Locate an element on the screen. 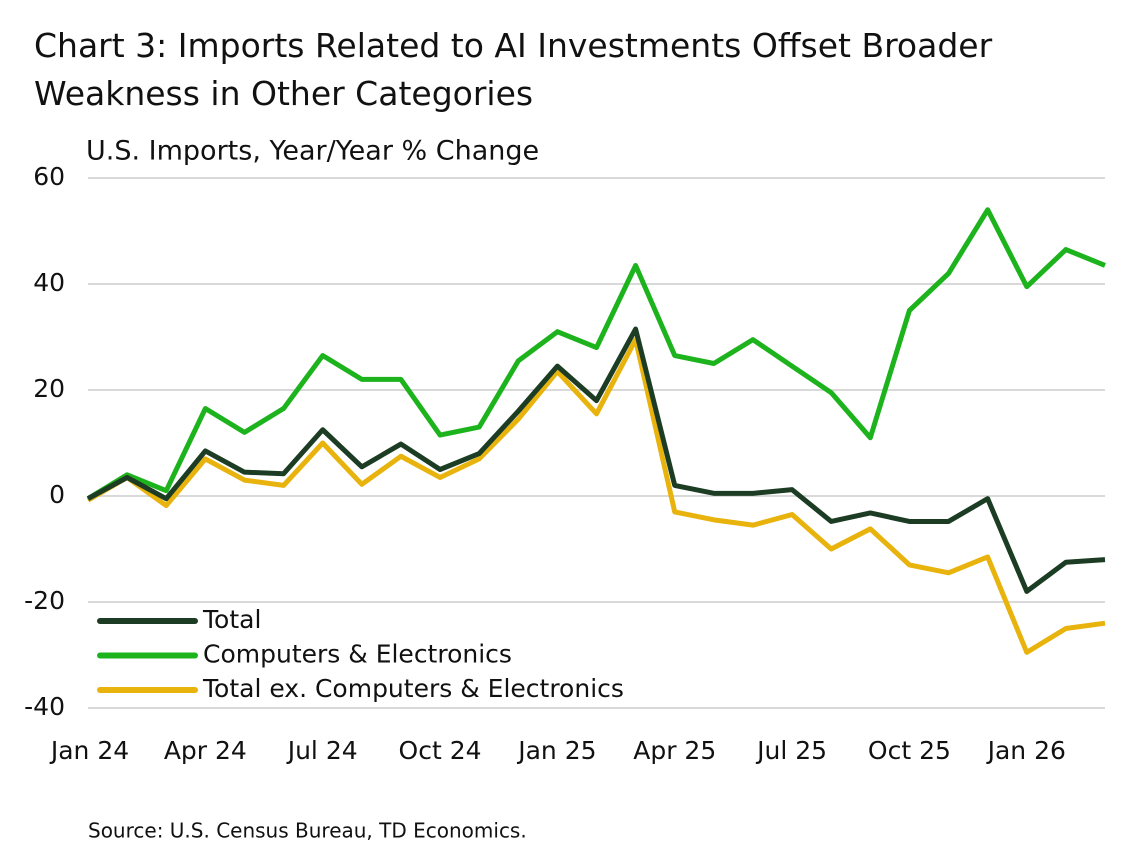 This screenshot has height=850, width=1138. x-tick-label: Jan 25 is located at coordinates (556, 750).